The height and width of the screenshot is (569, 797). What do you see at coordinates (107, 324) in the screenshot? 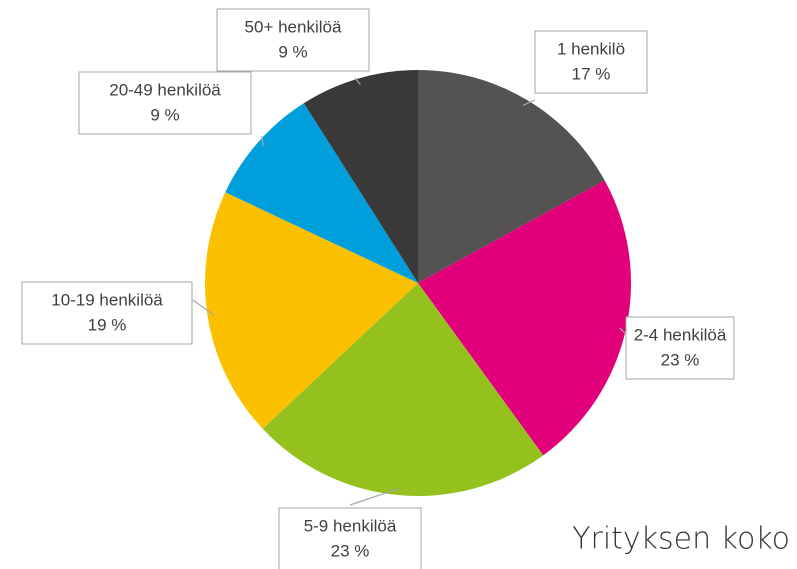
I see `value-label: 19 %` at bounding box center [107, 324].